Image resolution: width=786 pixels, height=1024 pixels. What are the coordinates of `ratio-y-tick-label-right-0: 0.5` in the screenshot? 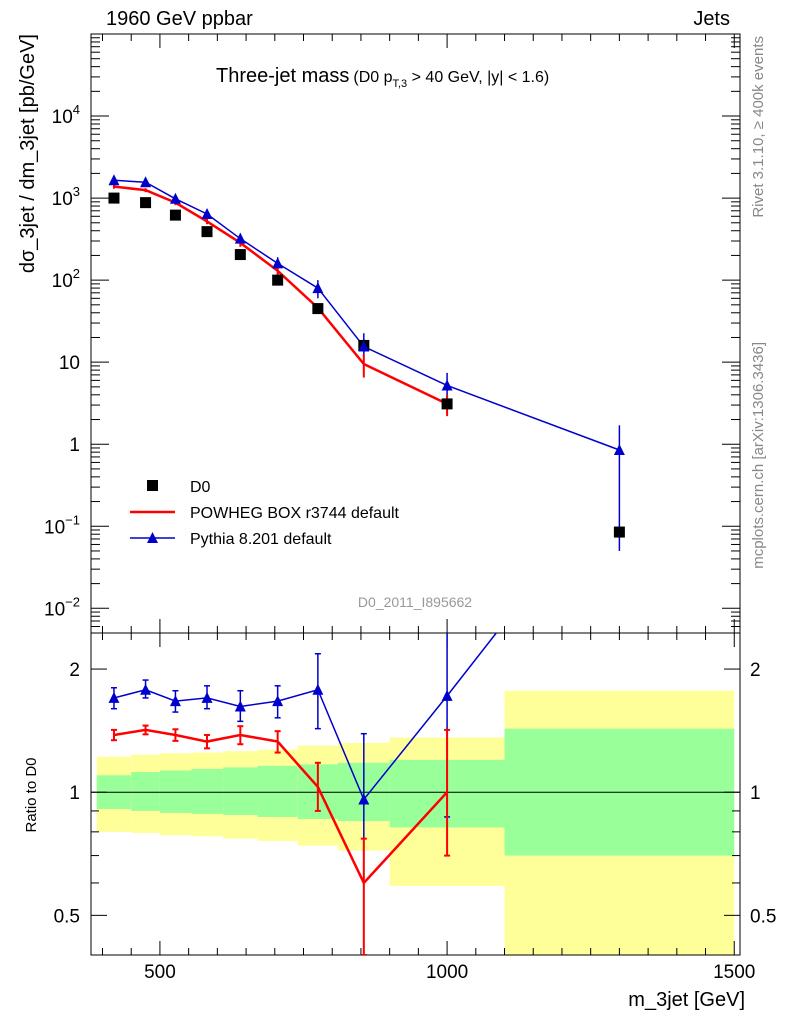 It's located at (763, 916).